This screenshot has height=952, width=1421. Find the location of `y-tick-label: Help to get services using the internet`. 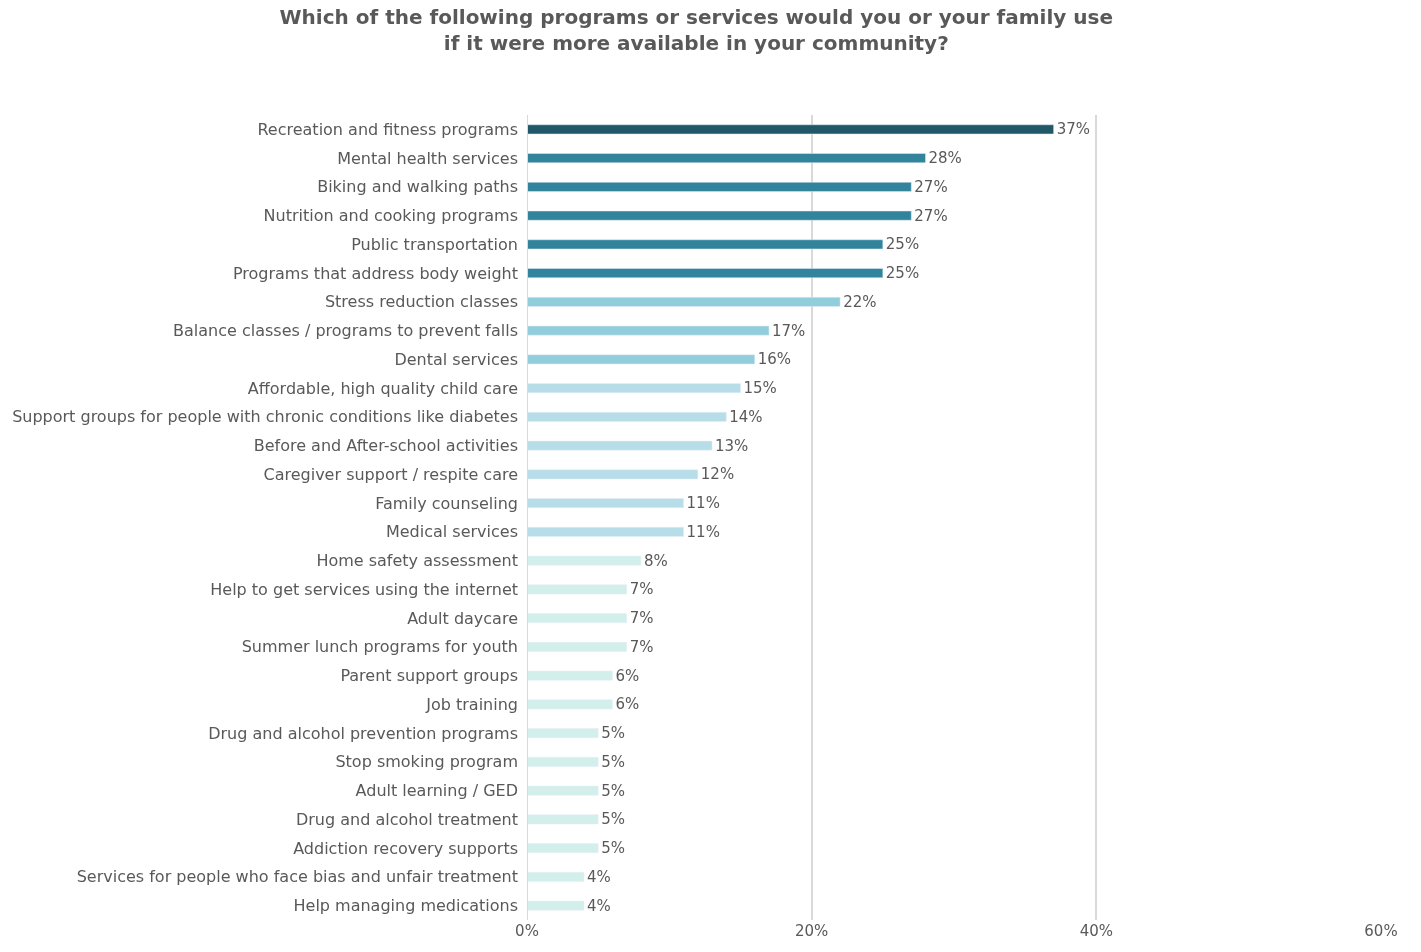

y-tick-label: Help to get services using the internet is located at coordinates (364, 589).